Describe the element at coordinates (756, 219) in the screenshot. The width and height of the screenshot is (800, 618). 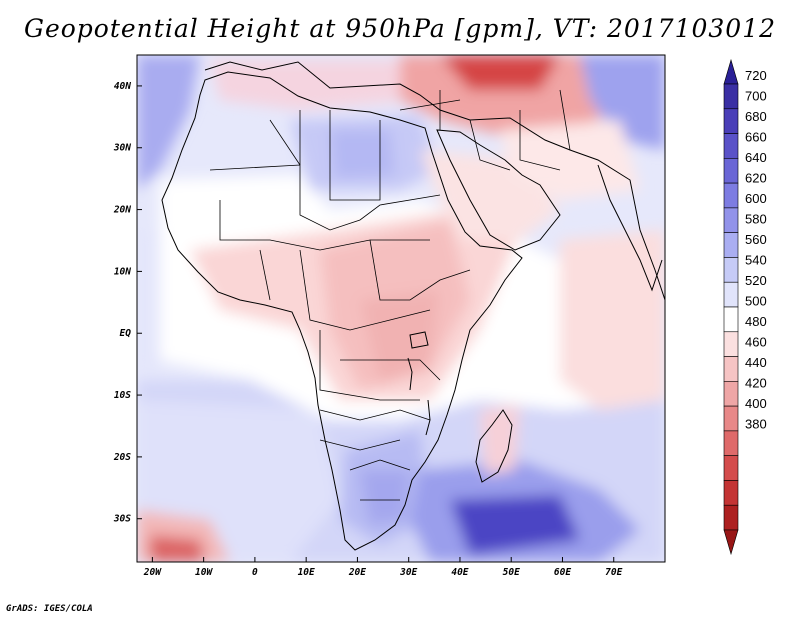
I see `colorbar-level-label: 580` at that location.